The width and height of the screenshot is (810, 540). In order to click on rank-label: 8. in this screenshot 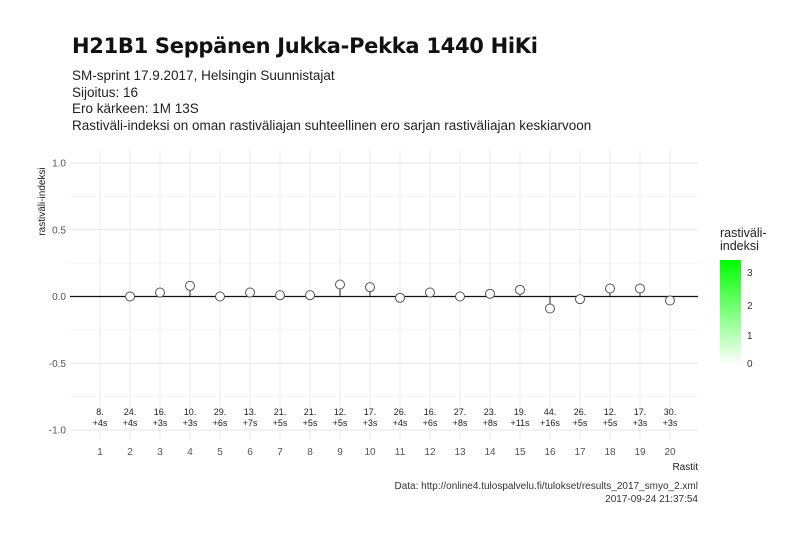, I will do `click(100, 412)`.